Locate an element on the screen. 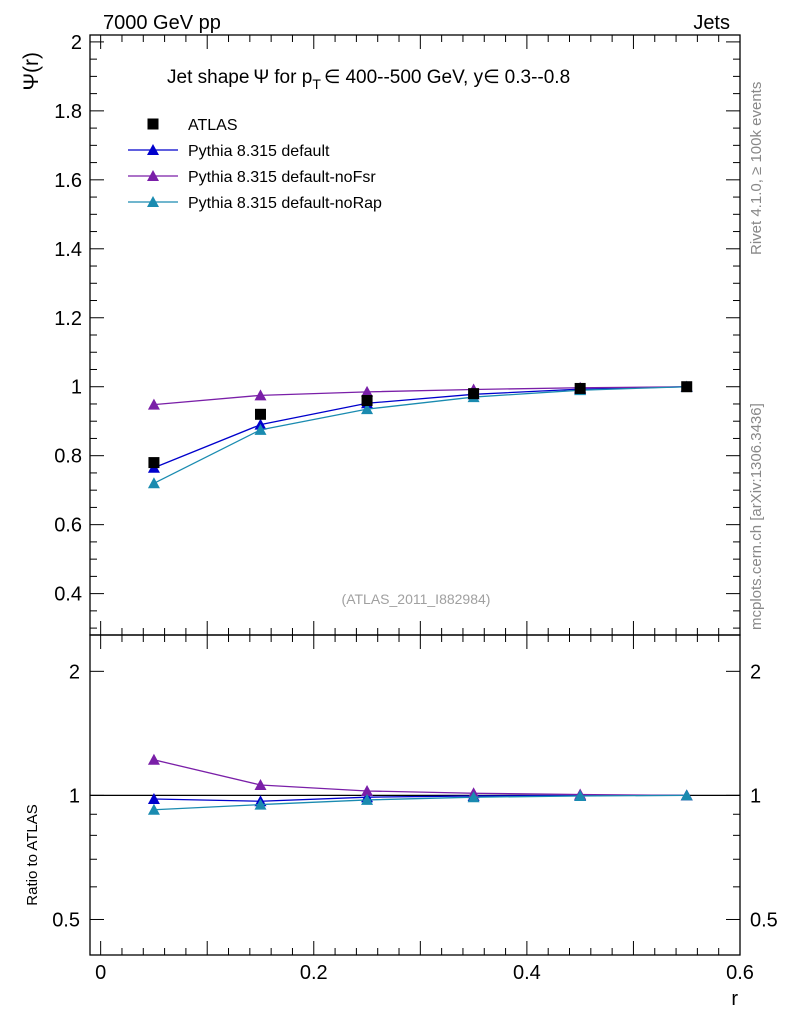 The height and width of the screenshot is (1024, 786). x-tick-label: 0.4 is located at coordinates (527, 973).